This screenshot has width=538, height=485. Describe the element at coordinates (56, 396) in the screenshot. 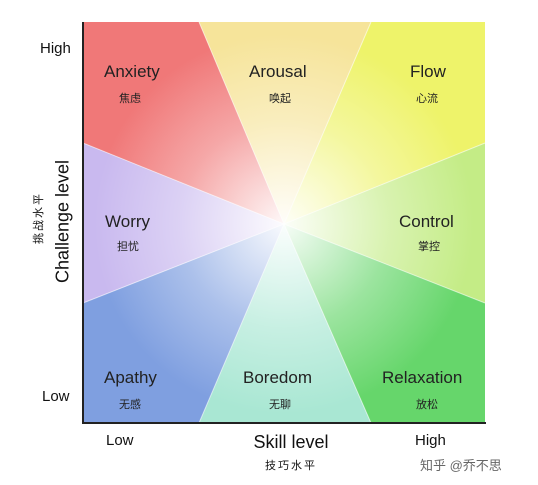

I see `y-axis-low-label: Low` at that location.